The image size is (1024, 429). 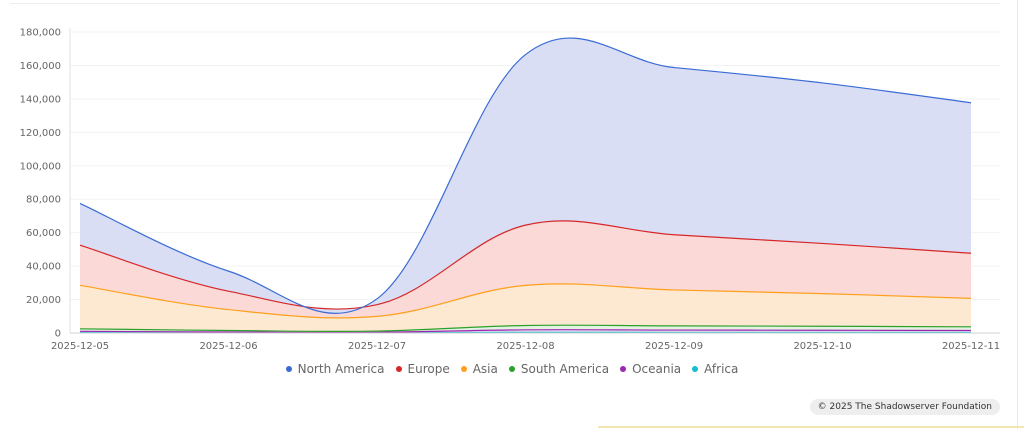 What do you see at coordinates (40, 66) in the screenshot?
I see `y-tick-label: 160,000` at bounding box center [40, 66].